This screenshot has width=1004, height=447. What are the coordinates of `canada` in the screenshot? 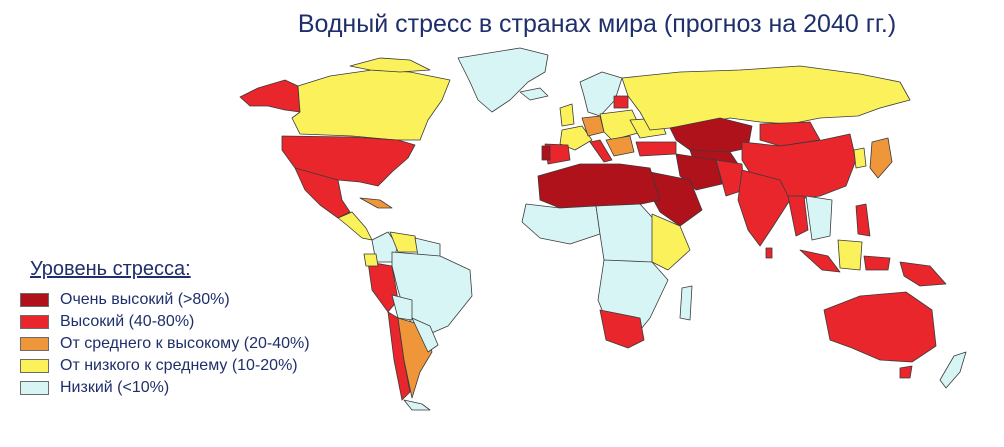 It's located at (371, 105).